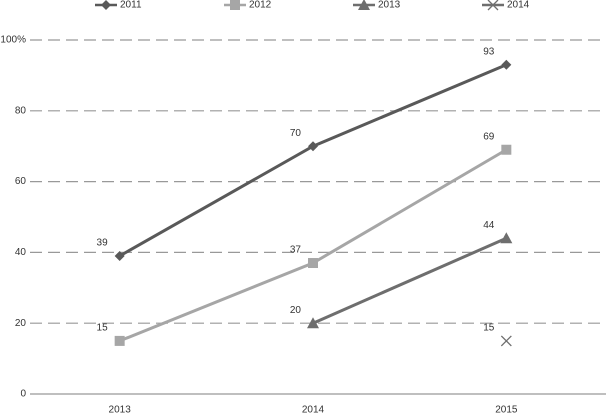  What do you see at coordinates (260, 5) in the screenshot?
I see `legend-label: 2012` at bounding box center [260, 5].